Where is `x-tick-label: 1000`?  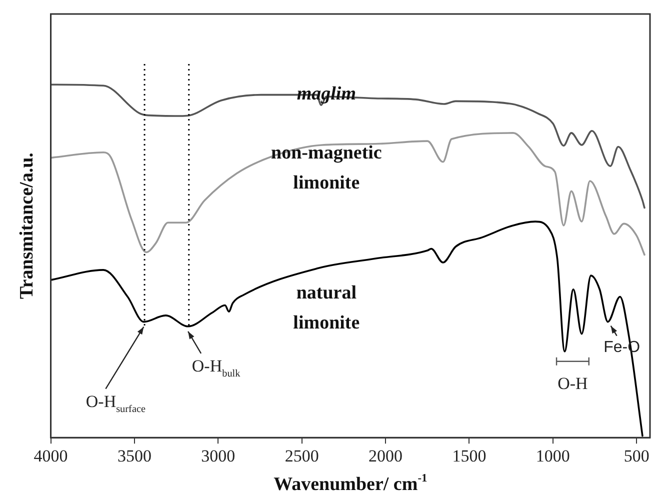
x-tick-label: 1000 is located at coordinates (553, 456).